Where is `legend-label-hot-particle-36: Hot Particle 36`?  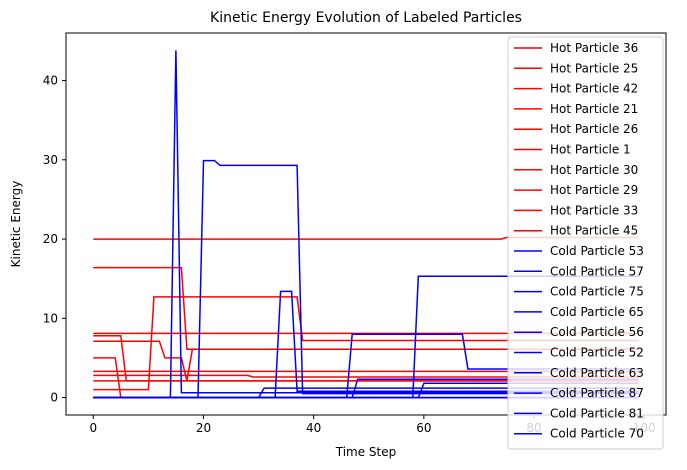 legend-label-hot-particle-36: Hot Particle 36 is located at coordinates (594, 48).